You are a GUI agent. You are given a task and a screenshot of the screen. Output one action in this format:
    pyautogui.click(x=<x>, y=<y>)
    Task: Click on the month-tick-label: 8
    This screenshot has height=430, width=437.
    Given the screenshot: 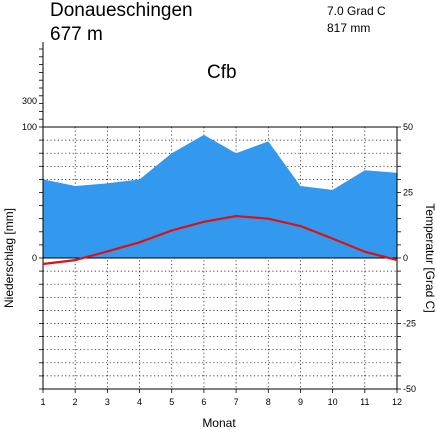 What is the action you would take?
    pyautogui.click(x=268, y=402)
    